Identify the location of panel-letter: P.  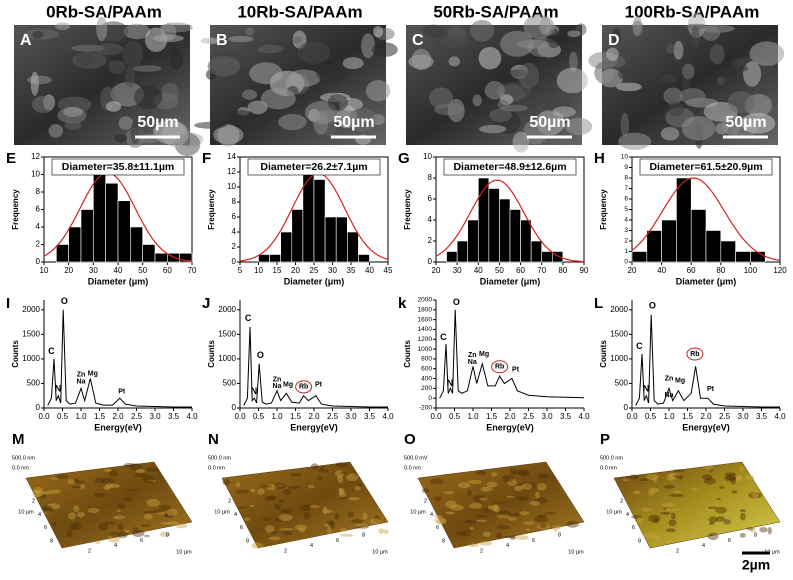
(605, 439).